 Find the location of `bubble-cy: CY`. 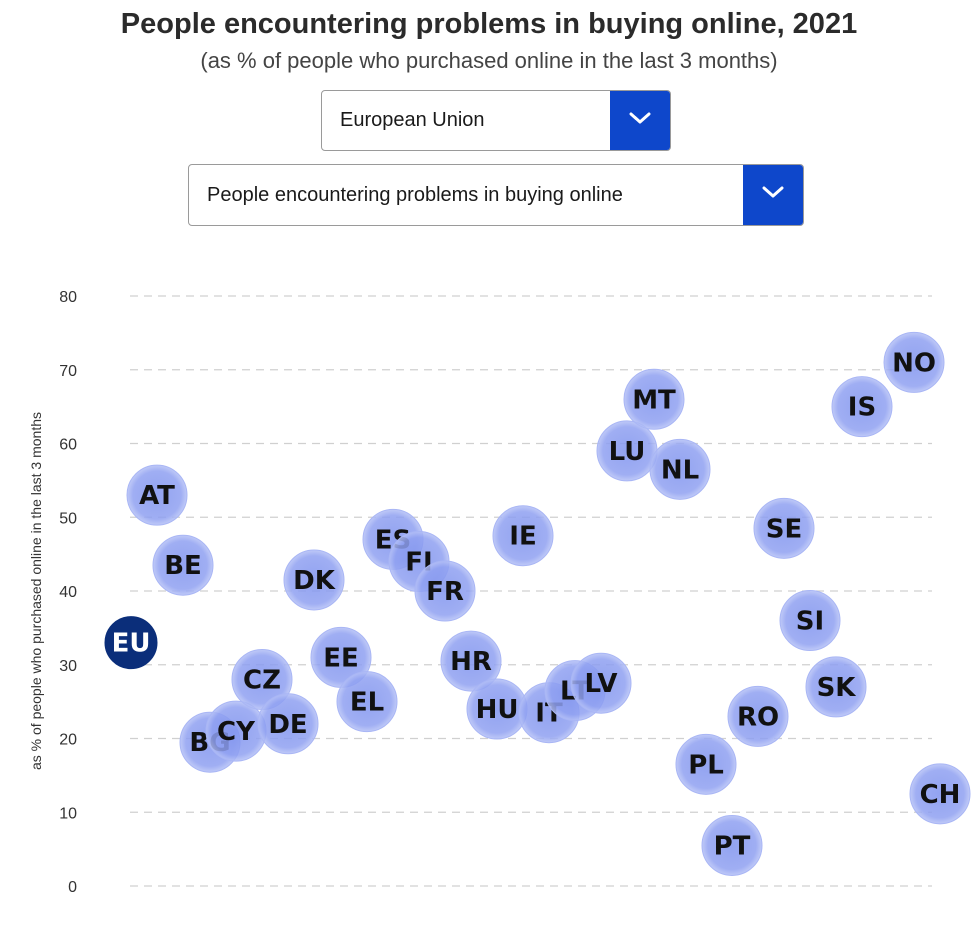

bubble-cy: CY is located at coordinates (236, 731).